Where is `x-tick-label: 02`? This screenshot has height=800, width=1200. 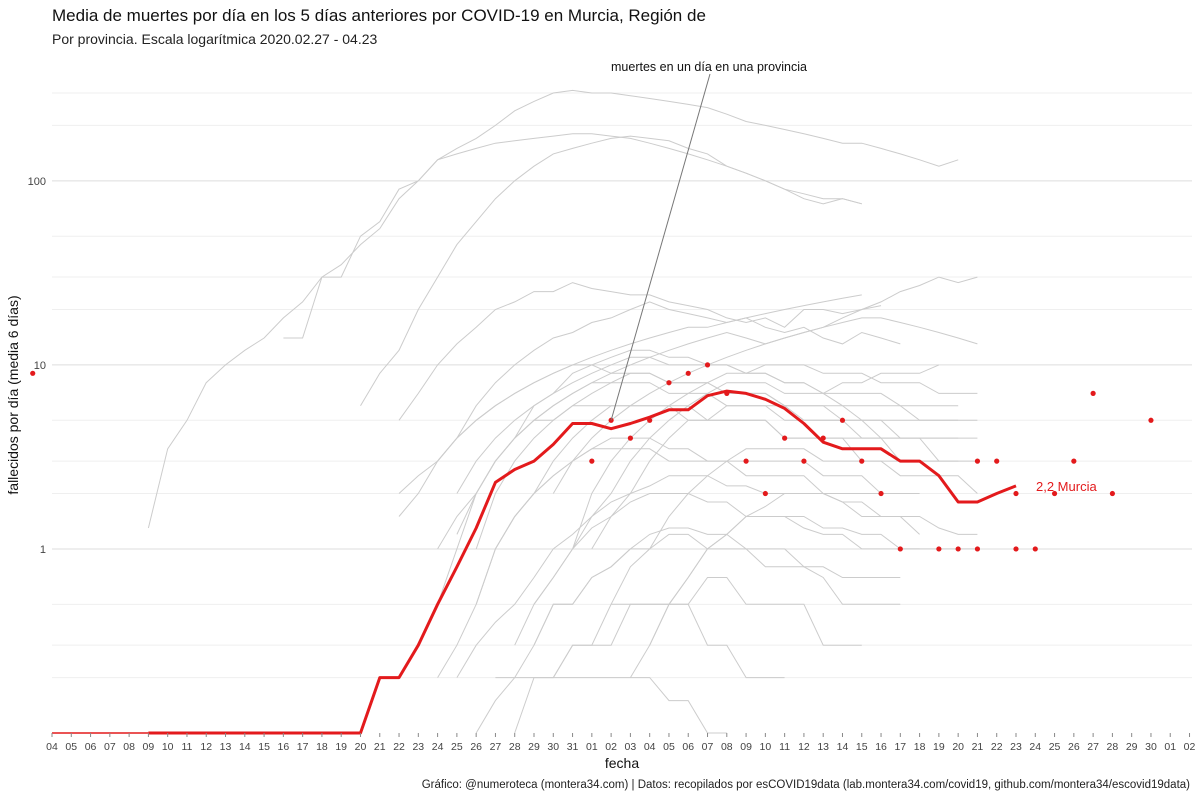
x-tick-label: 02 is located at coordinates (611, 747).